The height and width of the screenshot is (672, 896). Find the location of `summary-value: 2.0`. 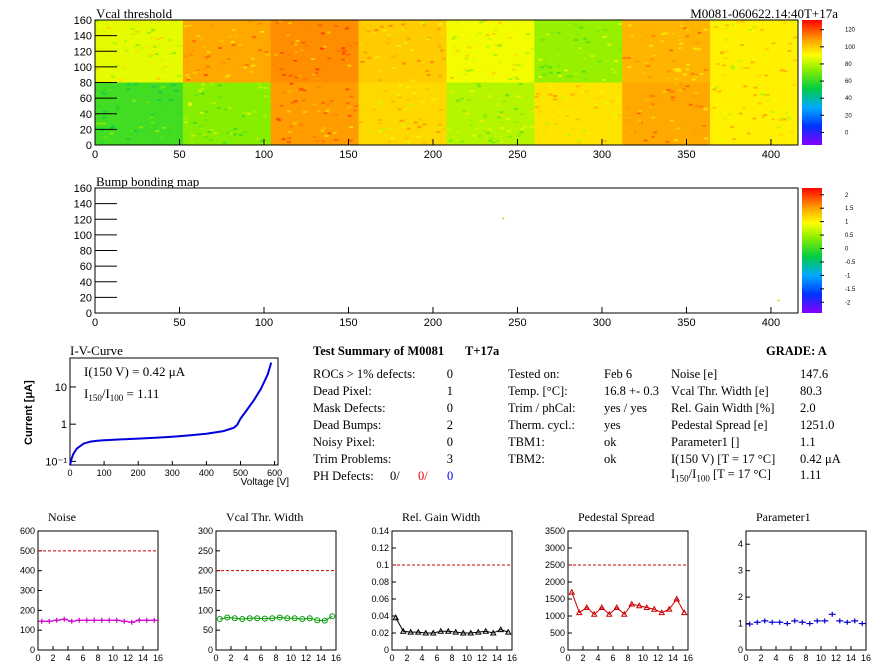

summary-value: 2.0 is located at coordinates (808, 408).